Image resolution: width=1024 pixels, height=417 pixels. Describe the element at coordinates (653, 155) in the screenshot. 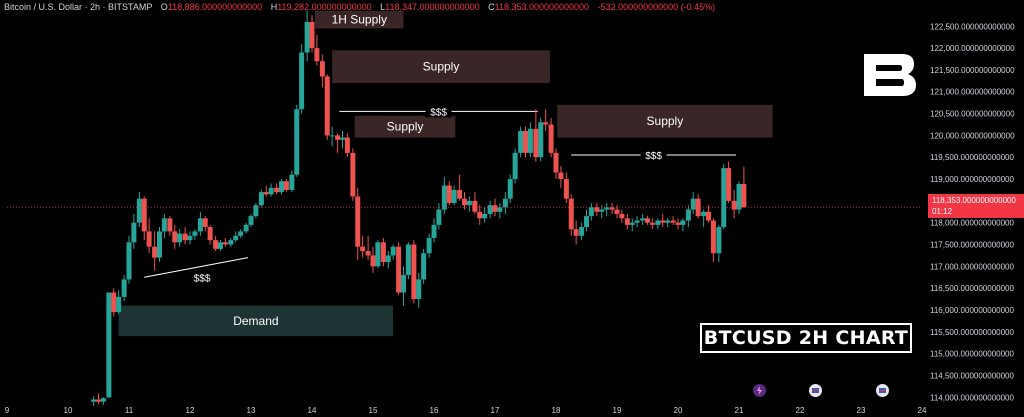

I see `liquidity-label-bg` at that location.